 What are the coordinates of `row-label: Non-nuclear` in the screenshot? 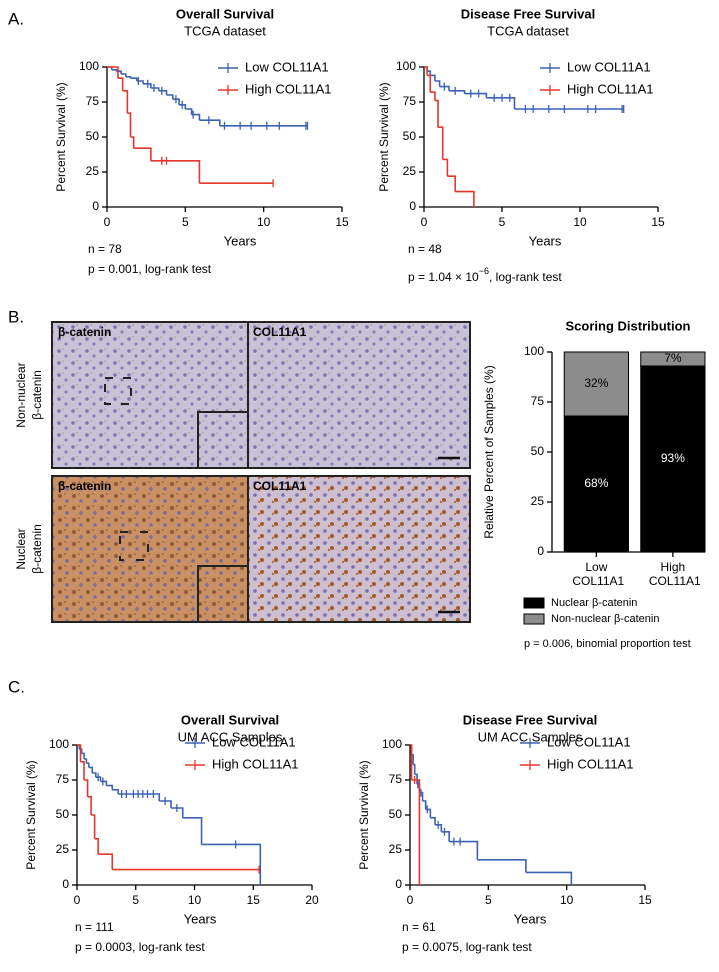 It's located at (21, 394).